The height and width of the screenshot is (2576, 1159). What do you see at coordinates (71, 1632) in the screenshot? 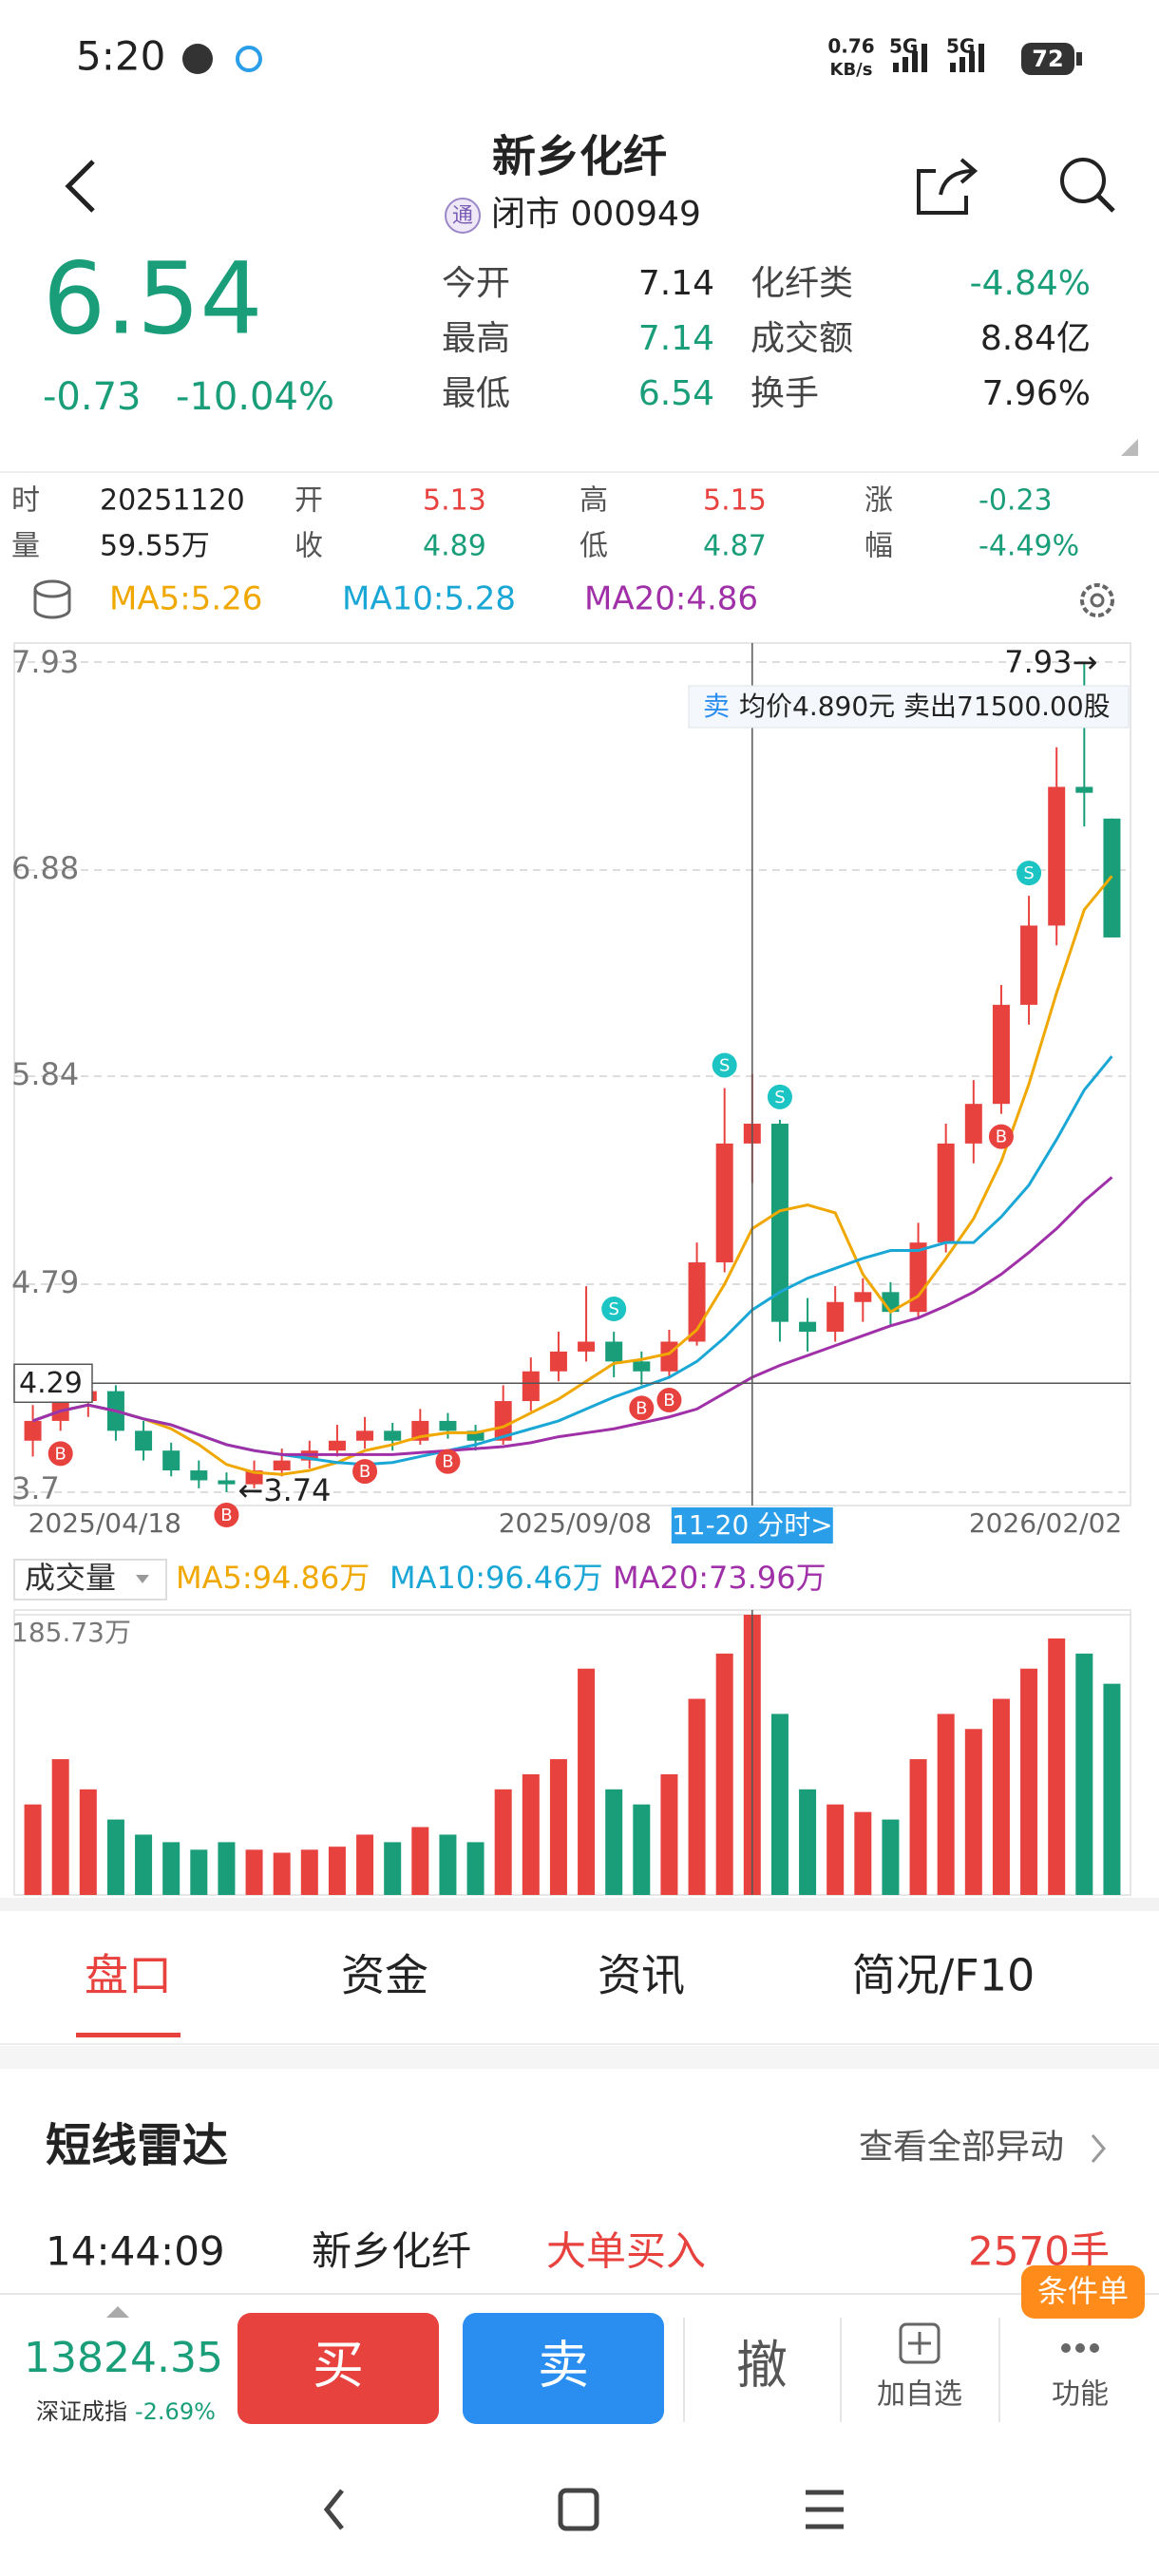
I see `y-tick-label: 185.73万` at bounding box center [71, 1632].